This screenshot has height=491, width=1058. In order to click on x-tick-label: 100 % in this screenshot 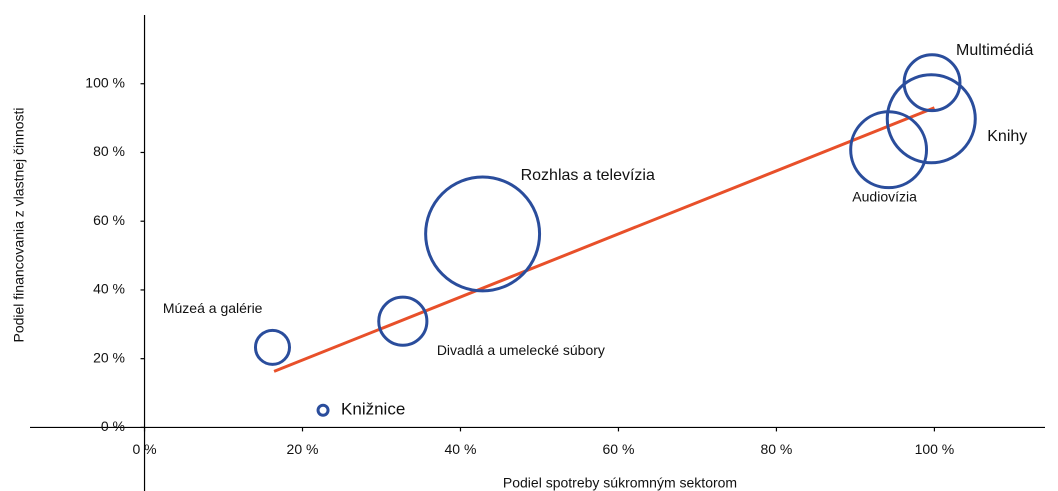, I will do `click(935, 449)`.